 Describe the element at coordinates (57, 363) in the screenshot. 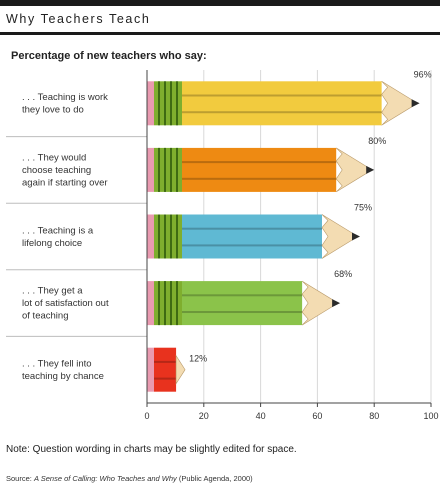

I see `category-label: . . . They fell into` at that location.